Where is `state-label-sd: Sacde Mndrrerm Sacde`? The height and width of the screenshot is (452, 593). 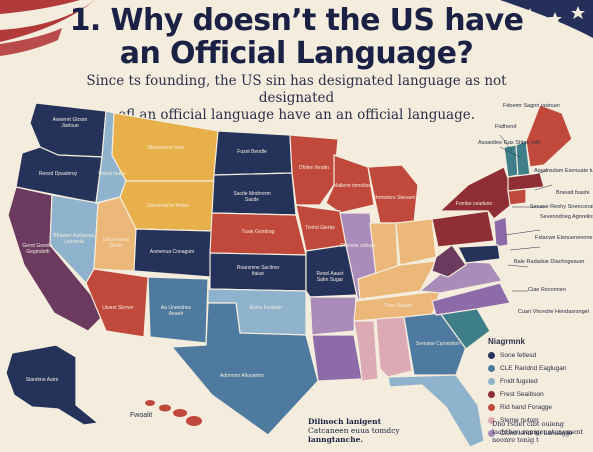
state-label-sd: Sacde Mndrrerm Sacde is located at coordinates (251, 197).